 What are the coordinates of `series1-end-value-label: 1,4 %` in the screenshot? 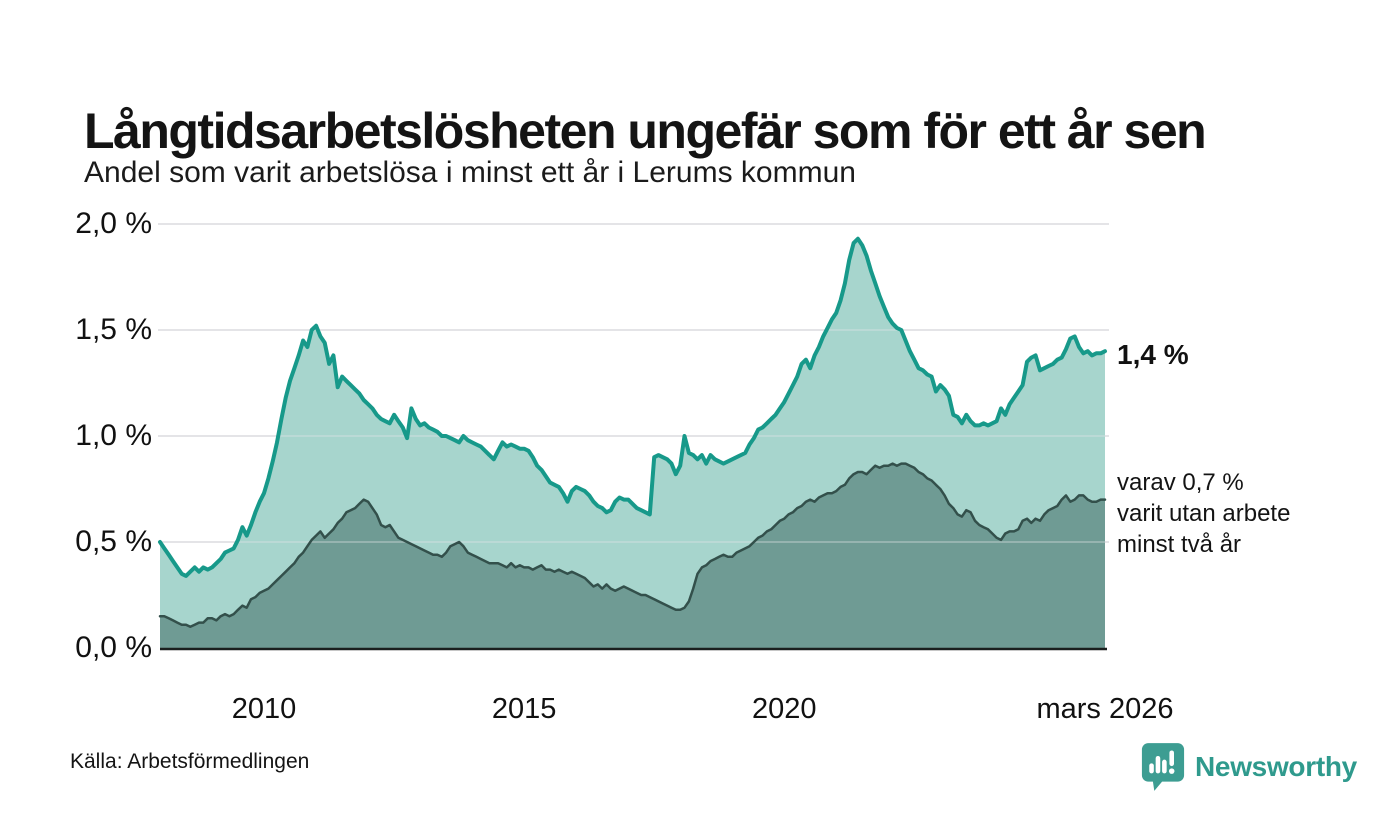 It's located at (1153, 354).